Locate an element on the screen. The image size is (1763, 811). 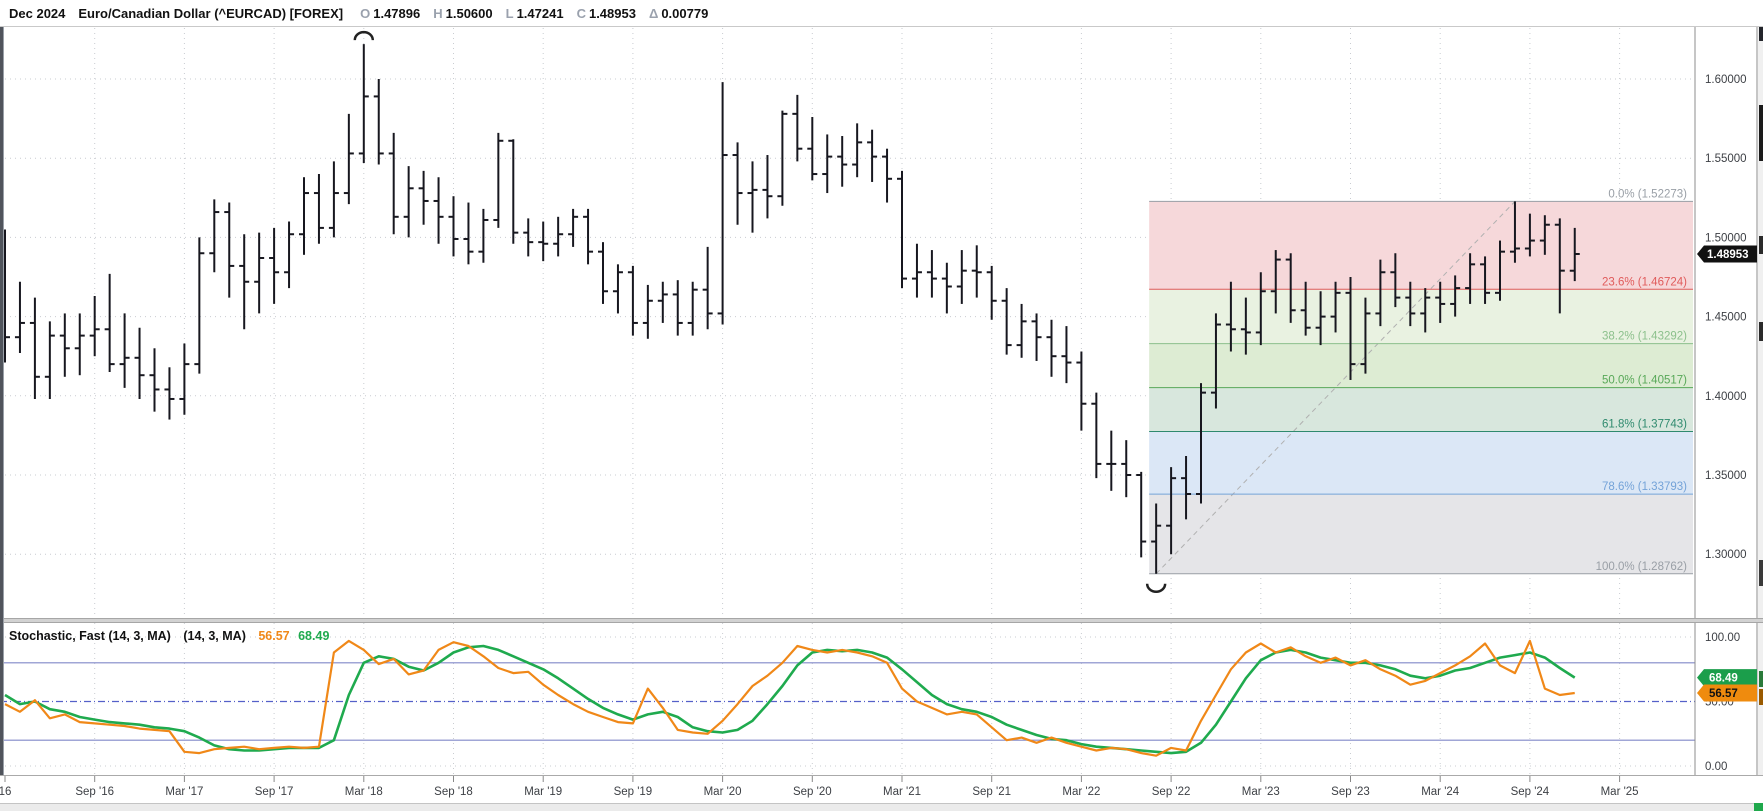
open-label: O is located at coordinates (365, 13).